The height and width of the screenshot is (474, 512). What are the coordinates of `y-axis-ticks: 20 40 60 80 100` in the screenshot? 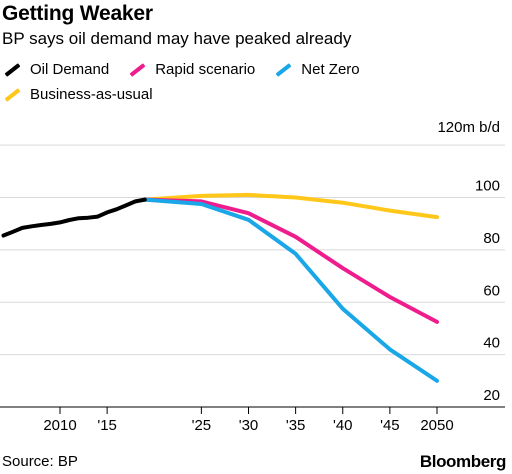 It's located at (487, 291).